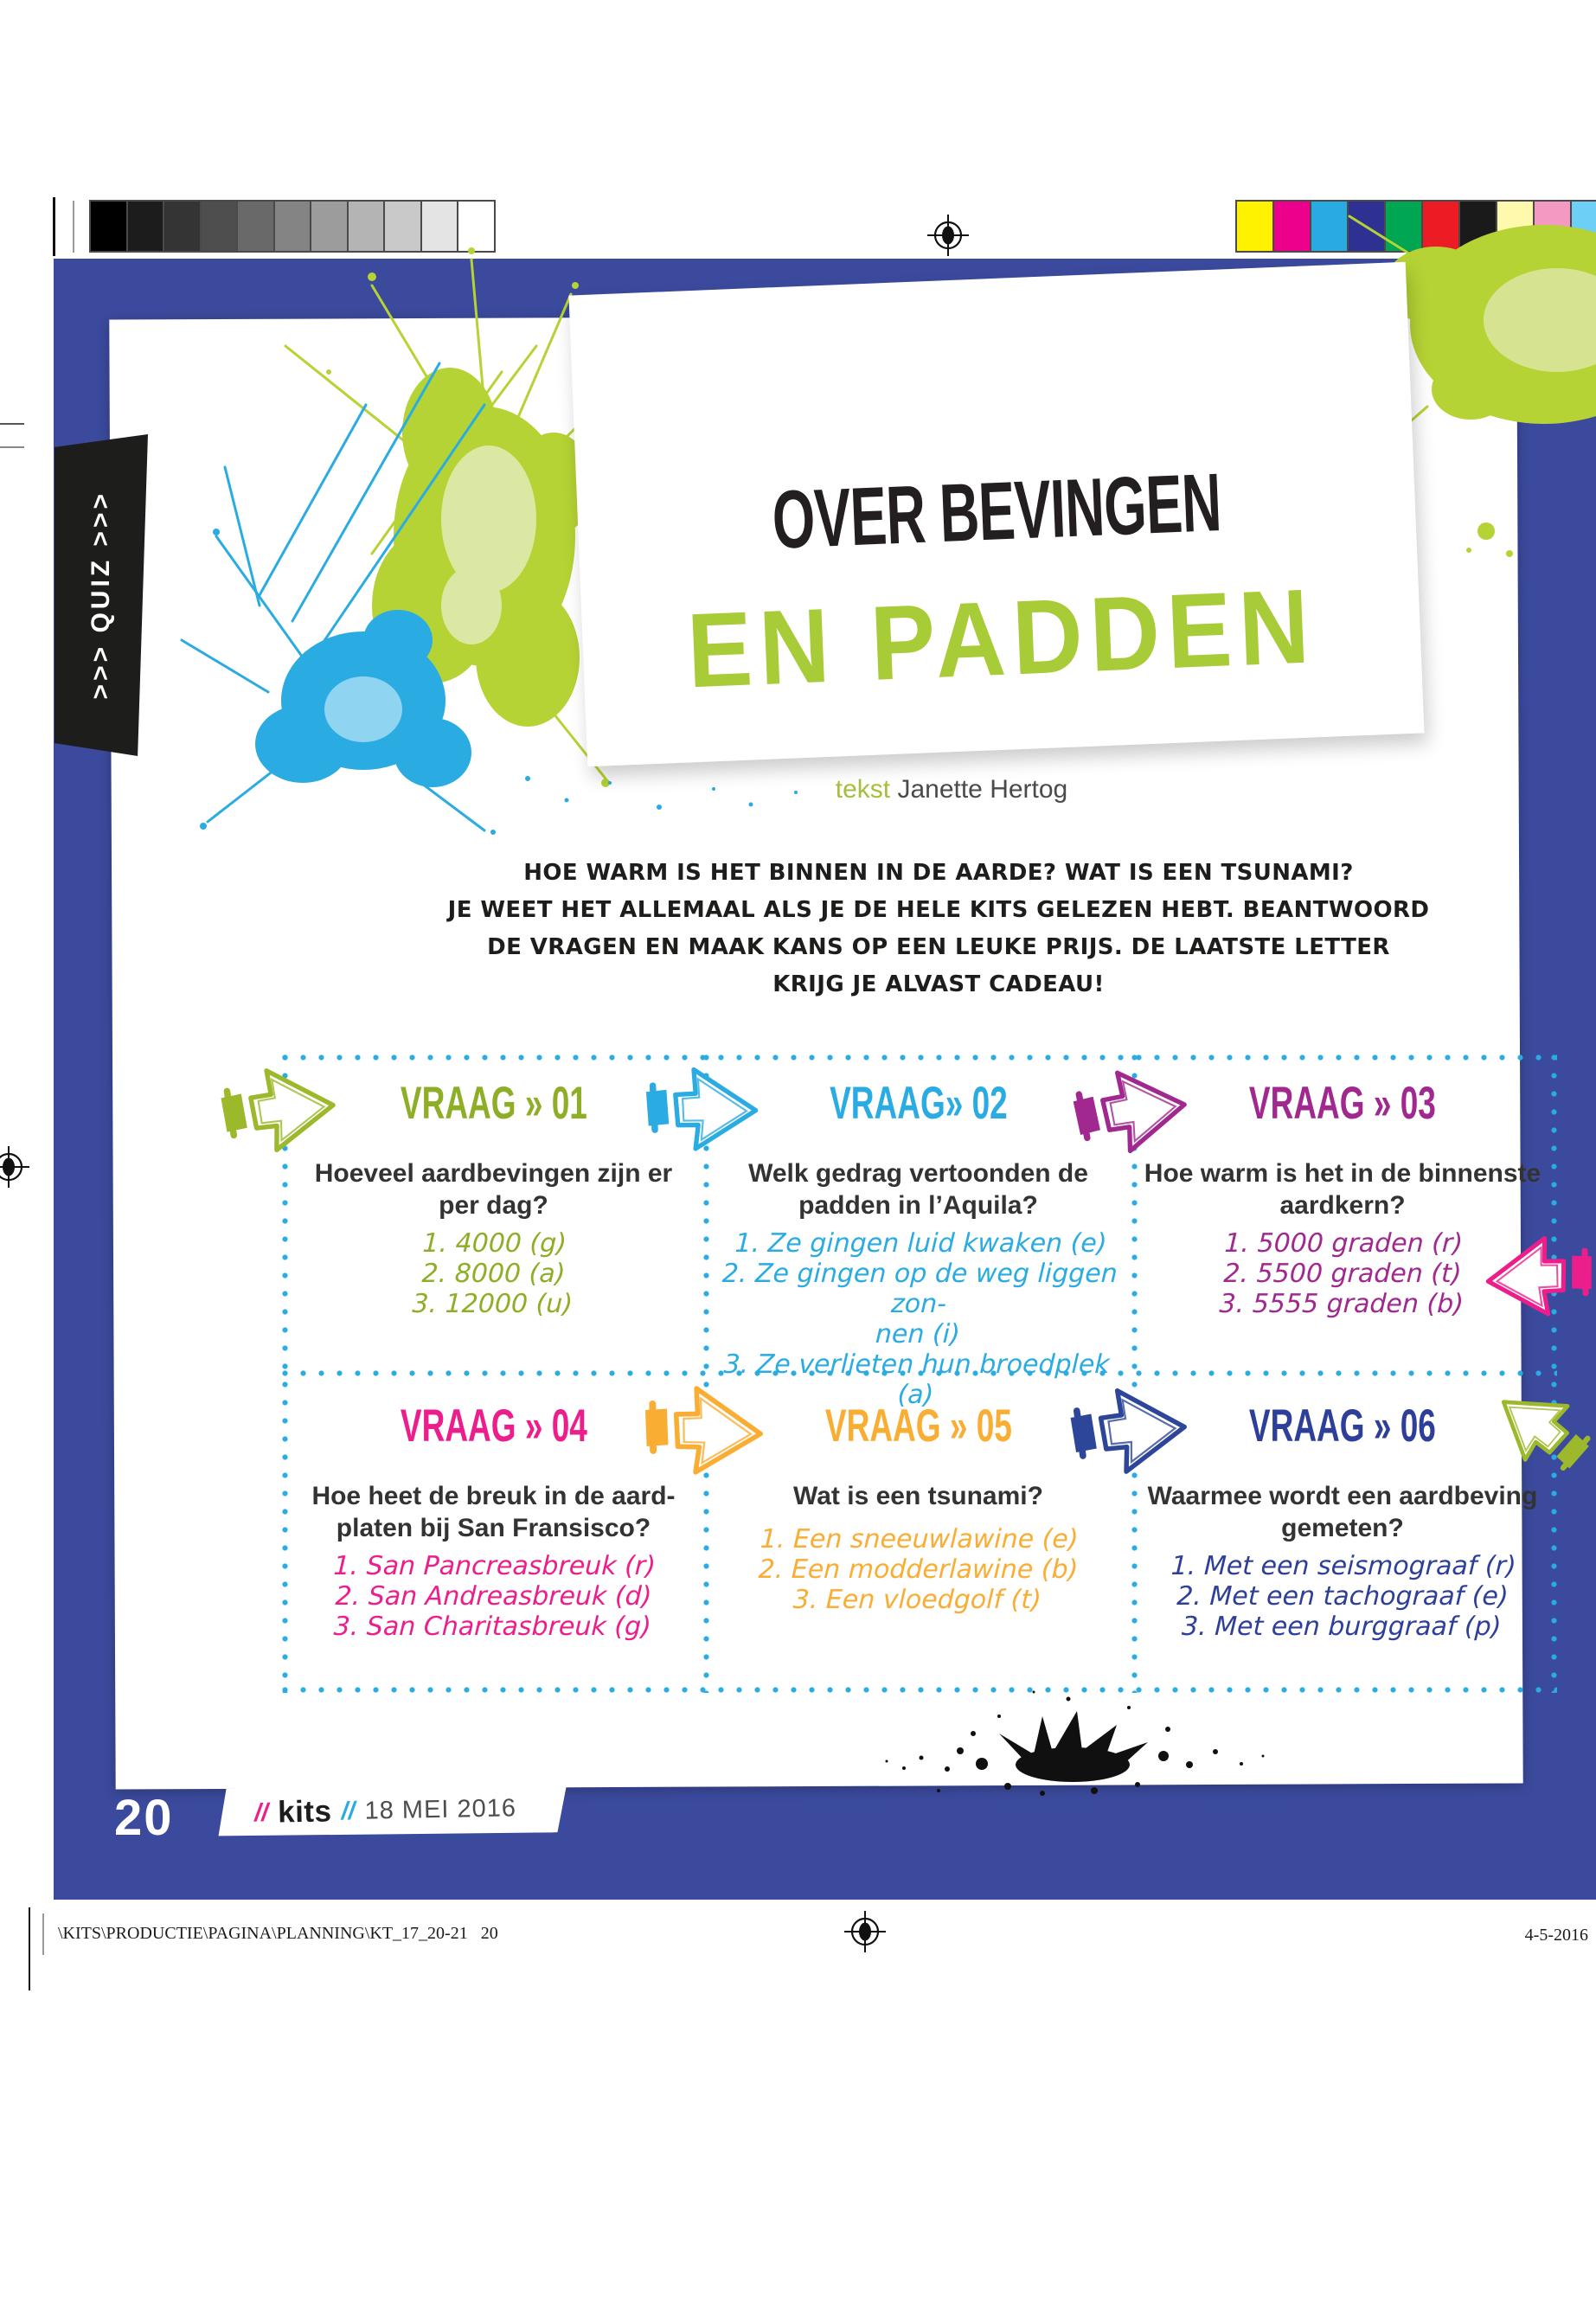 The width and height of the screenshot is (1596, 2301). What do you see at coordinates (1342, 1103) in the screenshot?
I see `question-3-header: VRAAG » 03` at bounding box center [1342, 1103].